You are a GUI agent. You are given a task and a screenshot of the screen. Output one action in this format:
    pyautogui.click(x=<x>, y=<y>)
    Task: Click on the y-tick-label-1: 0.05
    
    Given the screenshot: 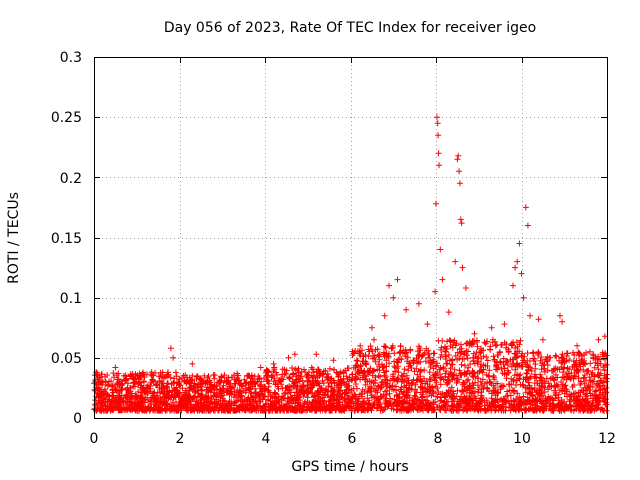 What is the action you would take?
    pyautogui.click(x=66, y=359)
    